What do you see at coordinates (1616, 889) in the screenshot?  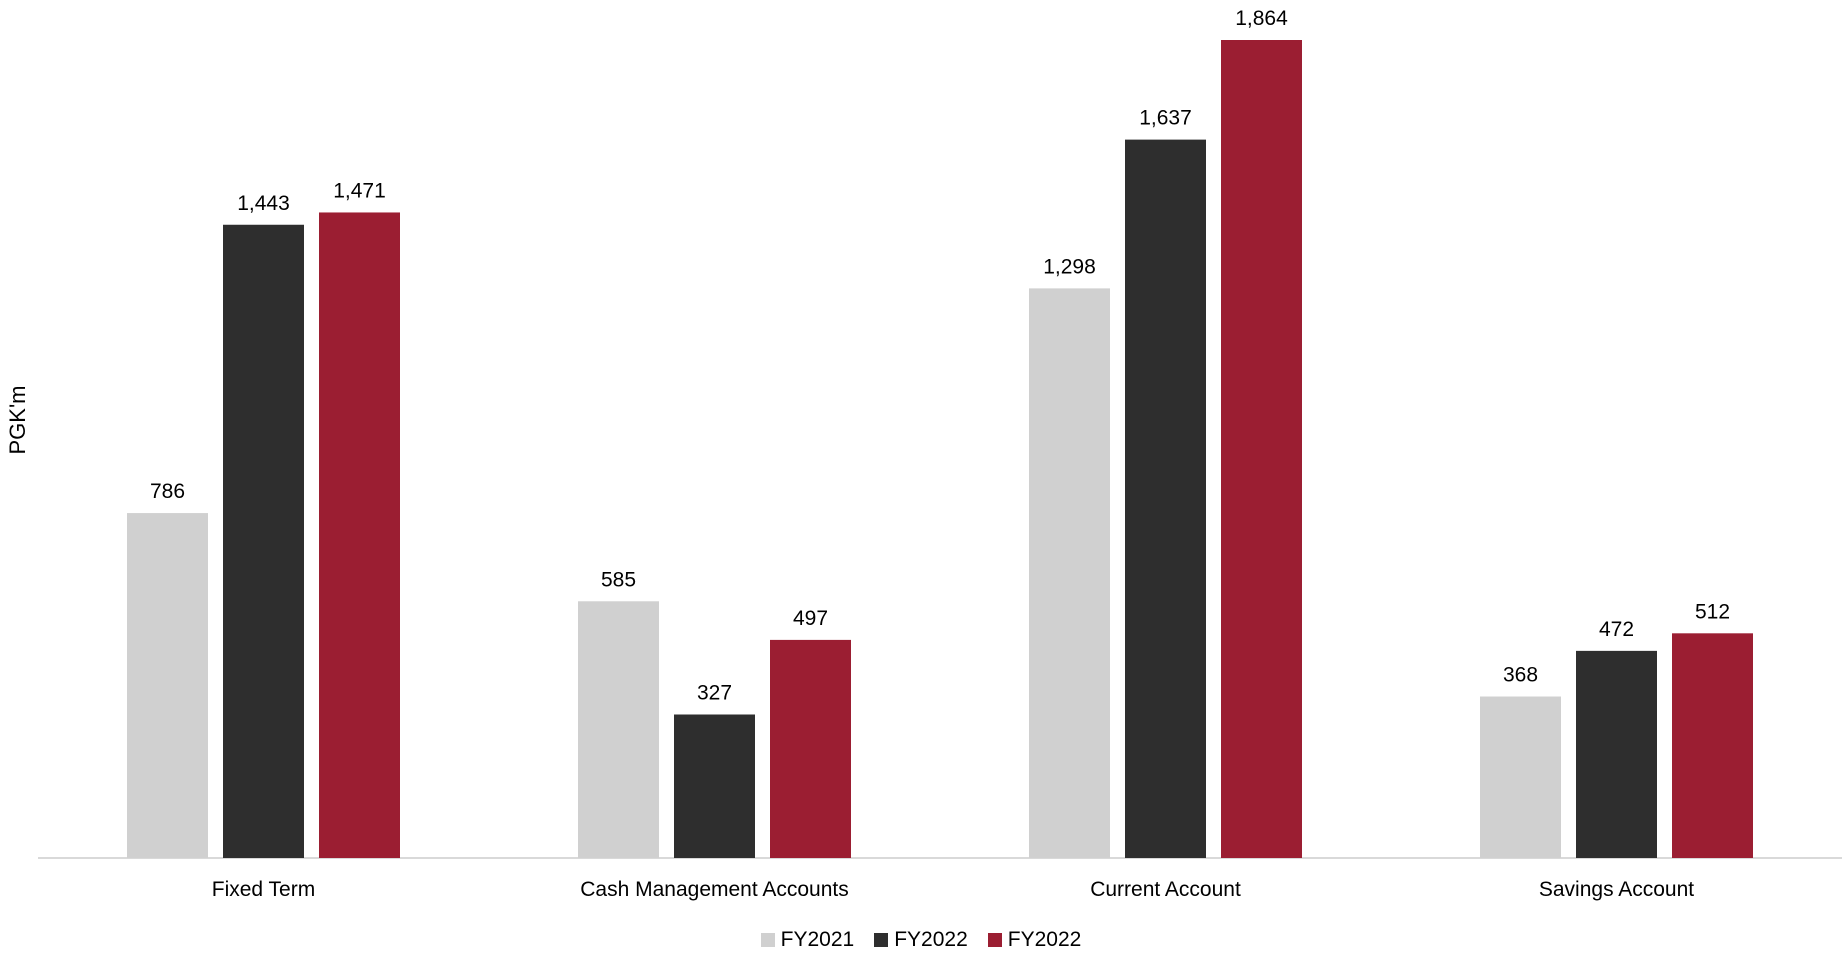 I see `x-tick-label: Savings Account` at bounding box center [1616, 889].